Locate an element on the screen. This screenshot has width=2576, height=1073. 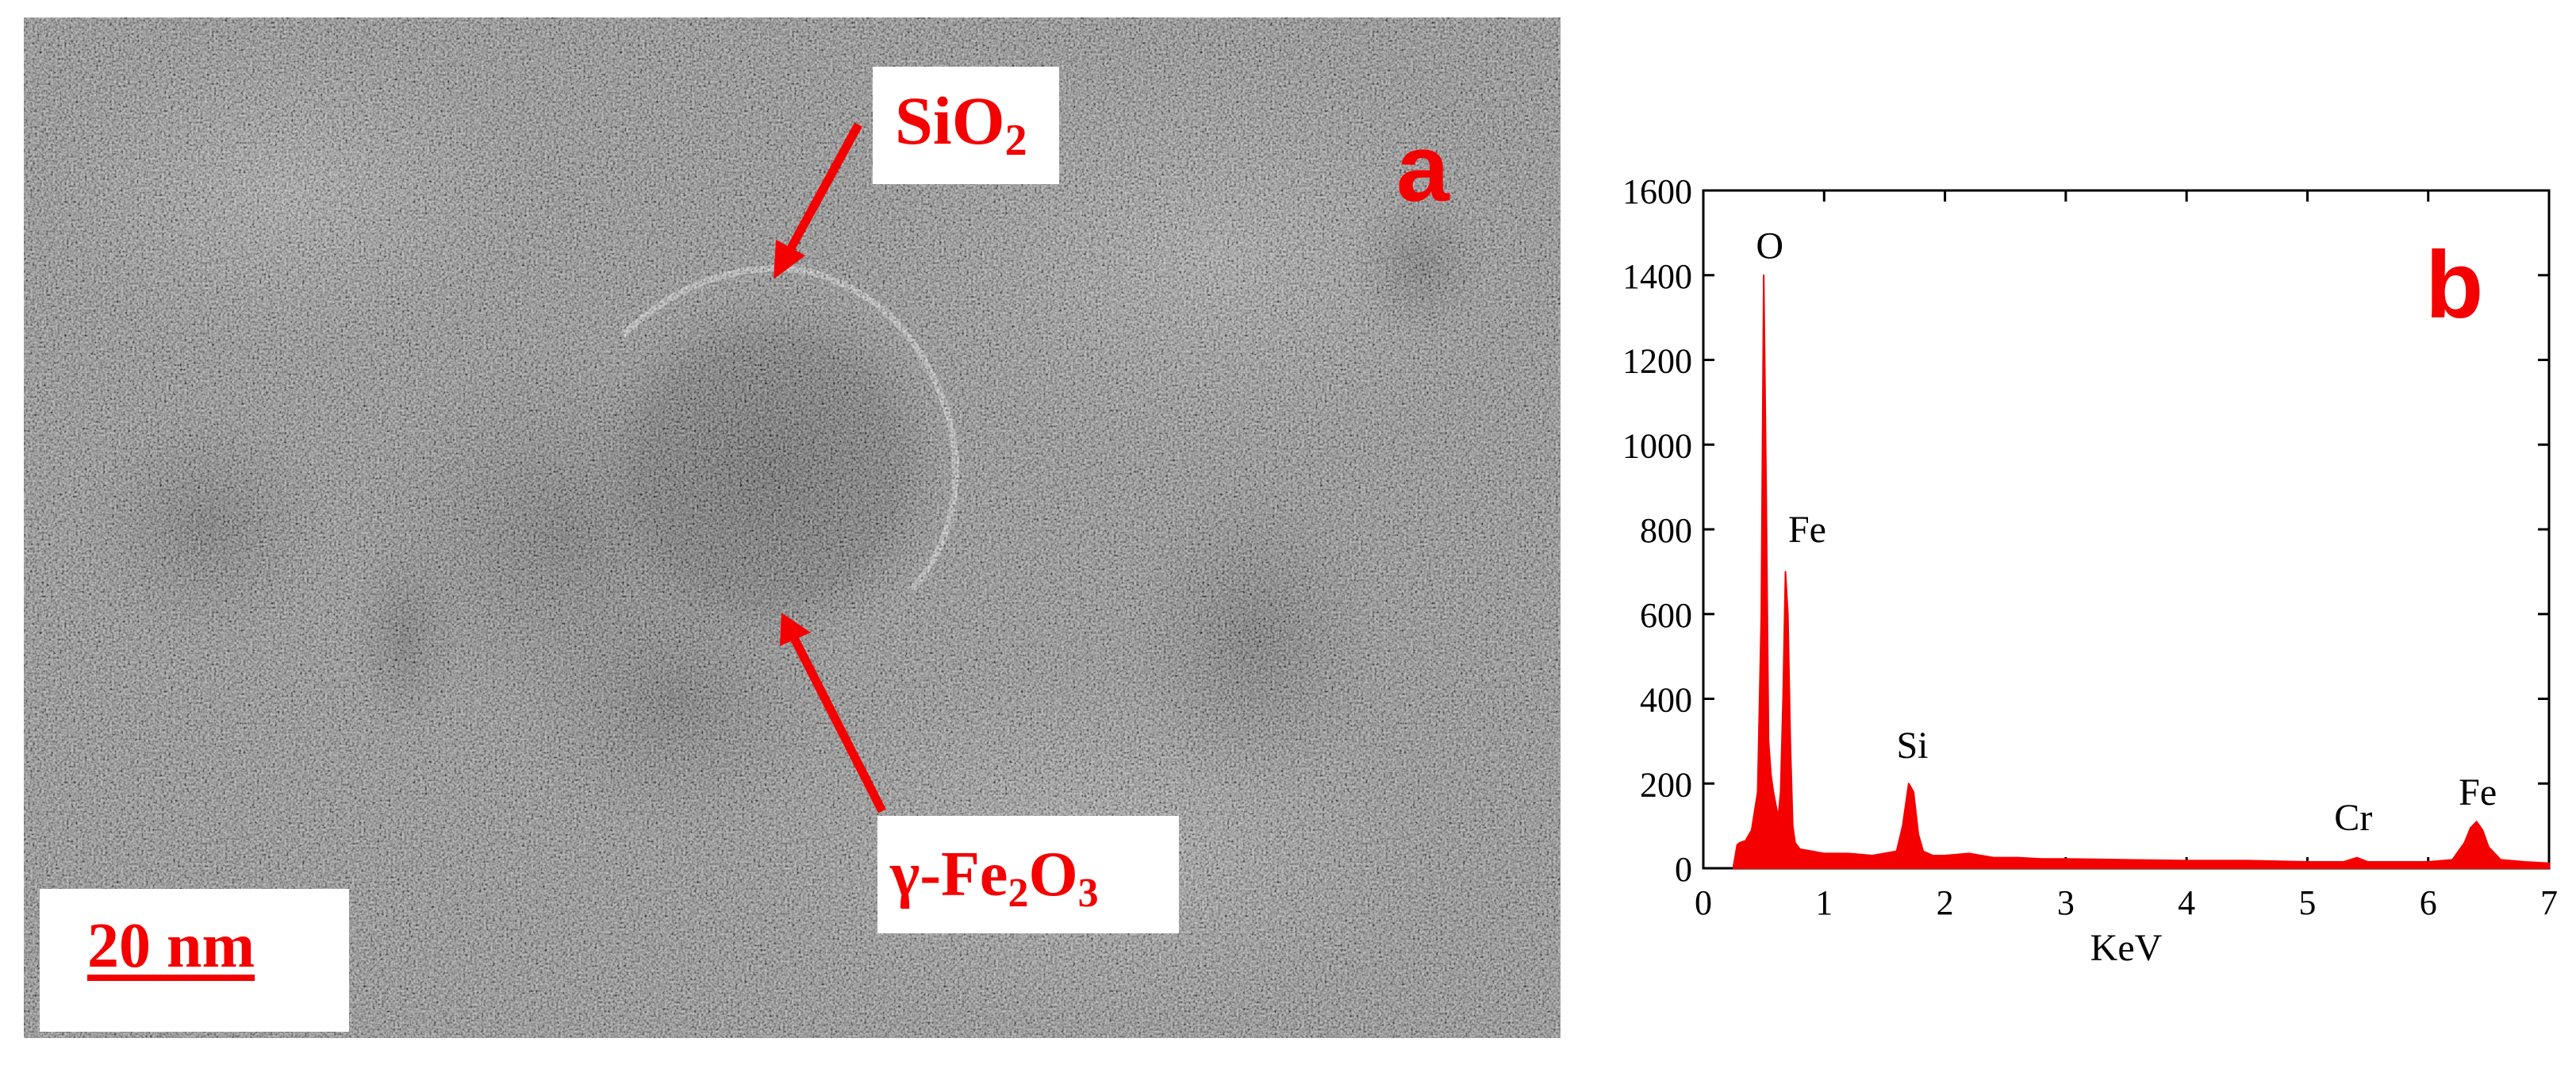
sio2-label: SiO2 is located at coordinates (961, 130).